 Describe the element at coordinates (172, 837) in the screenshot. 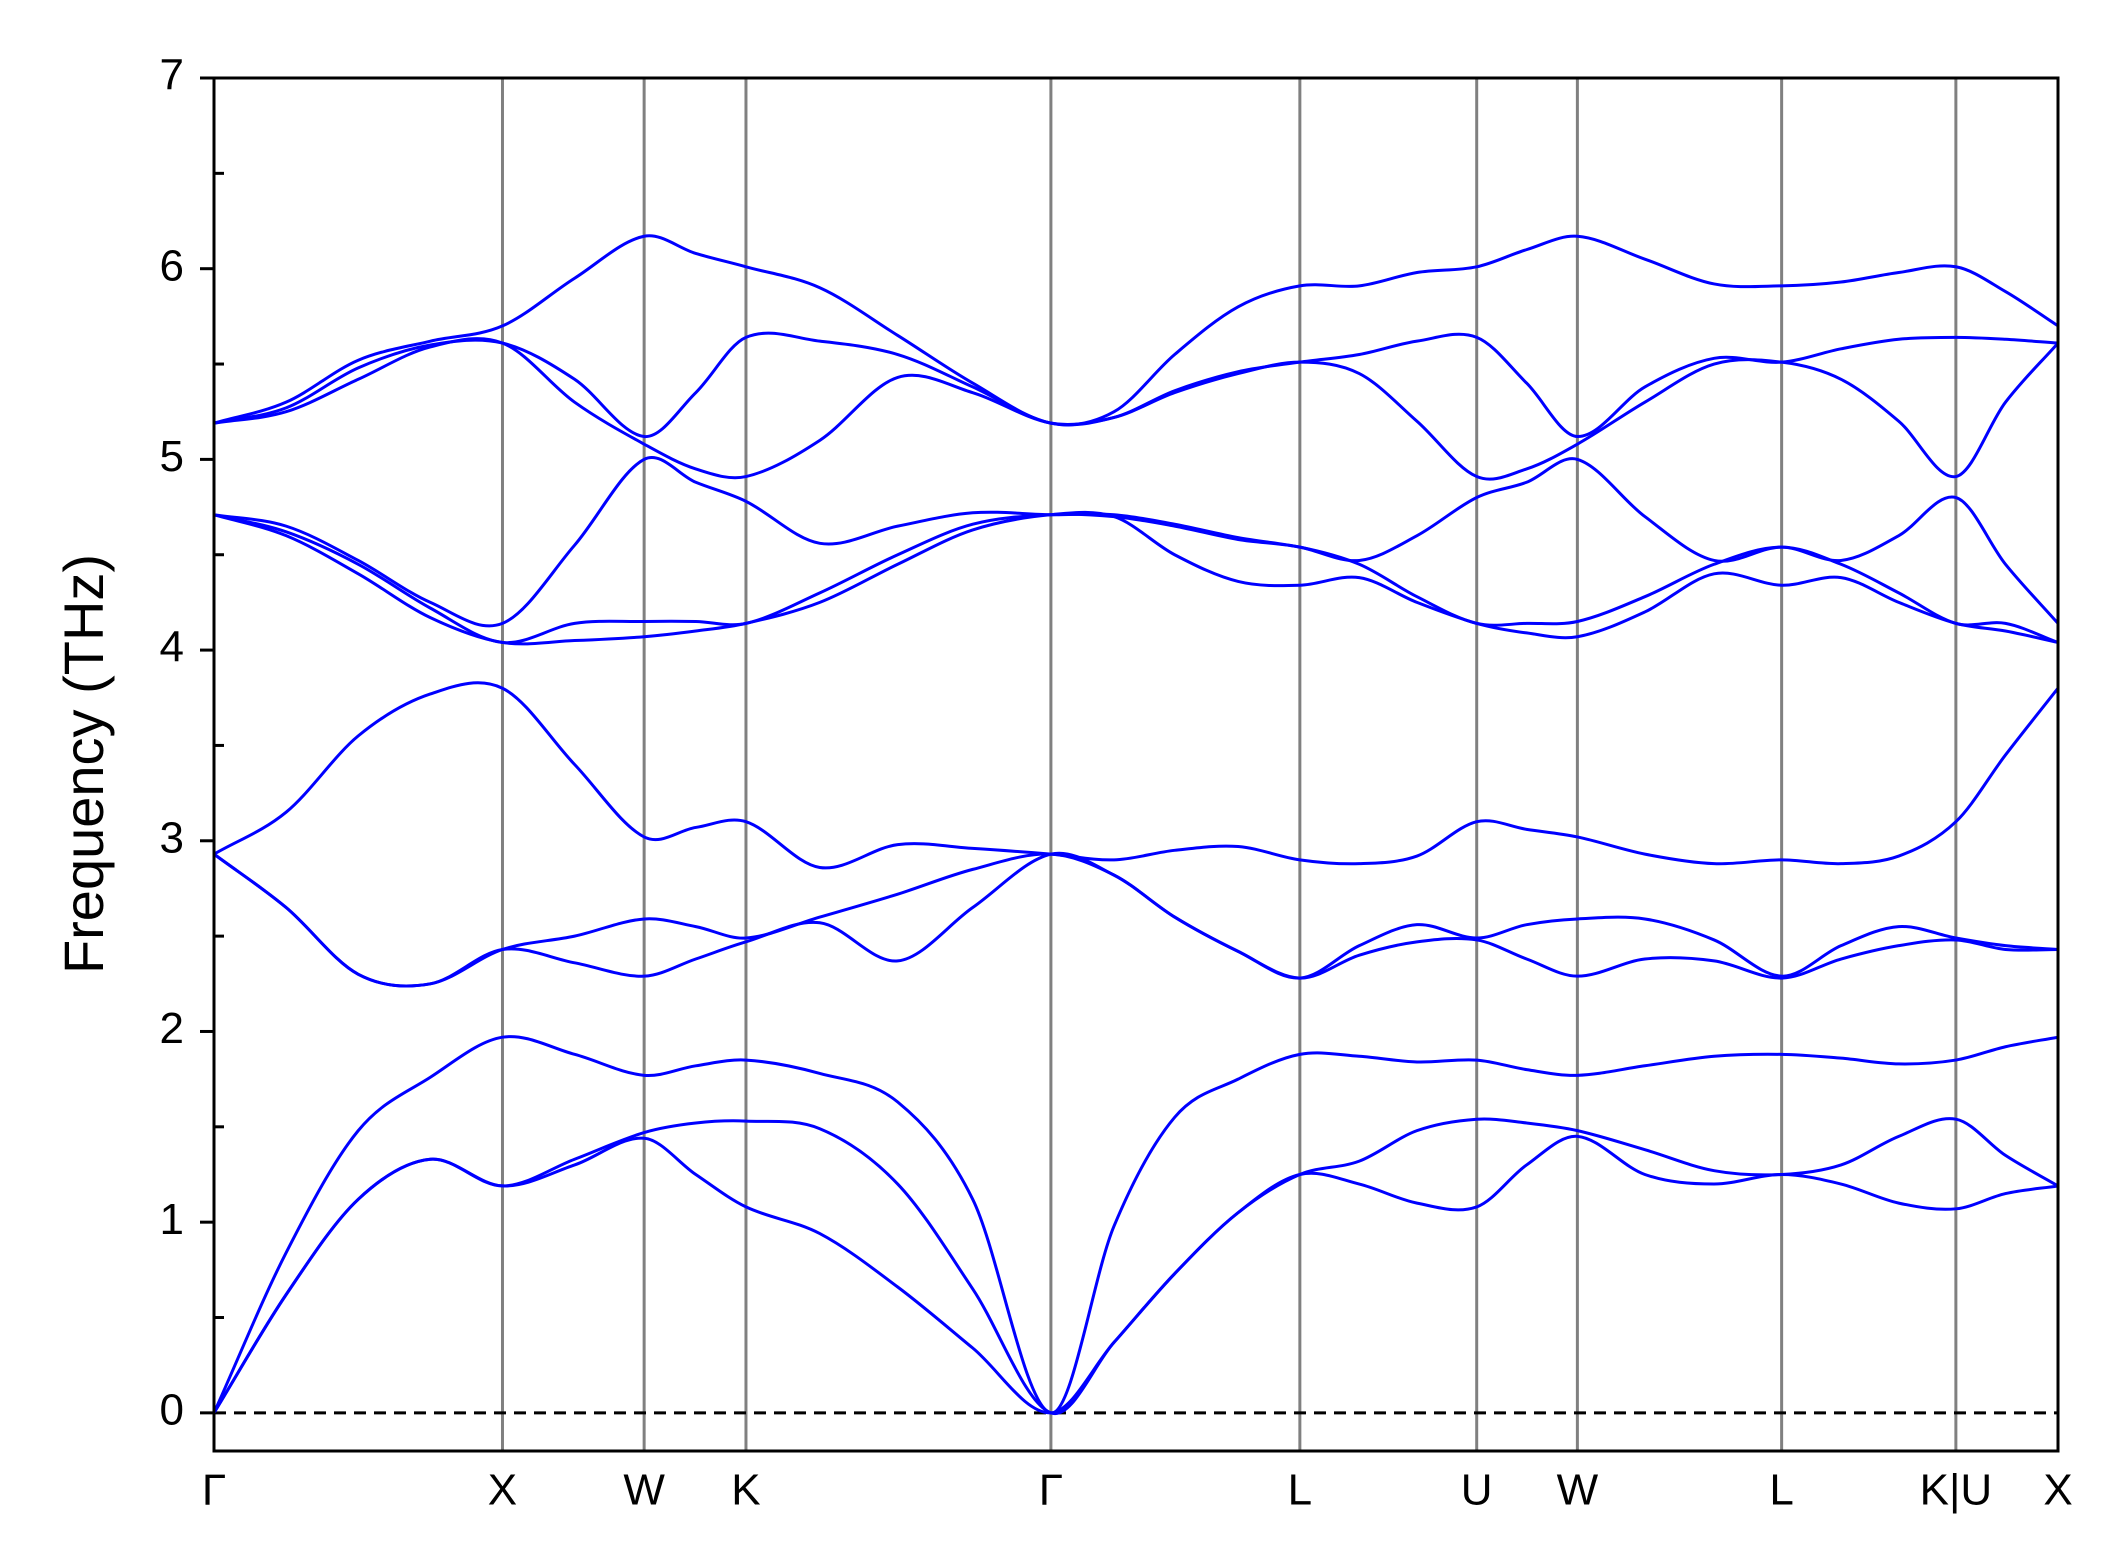

I see `y-tick-label: 3` at that location.